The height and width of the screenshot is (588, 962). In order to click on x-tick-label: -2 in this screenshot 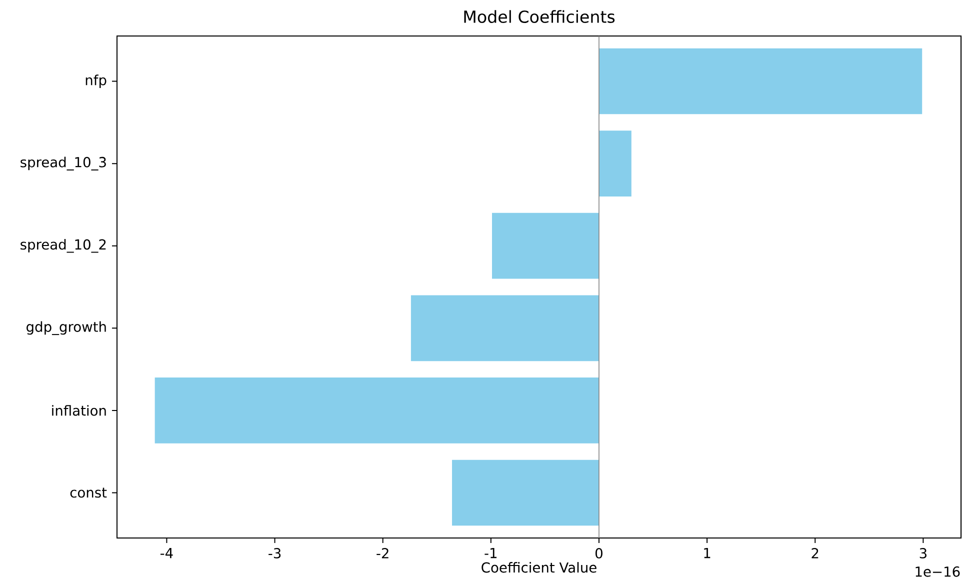, I will do `click(382, 553)`.